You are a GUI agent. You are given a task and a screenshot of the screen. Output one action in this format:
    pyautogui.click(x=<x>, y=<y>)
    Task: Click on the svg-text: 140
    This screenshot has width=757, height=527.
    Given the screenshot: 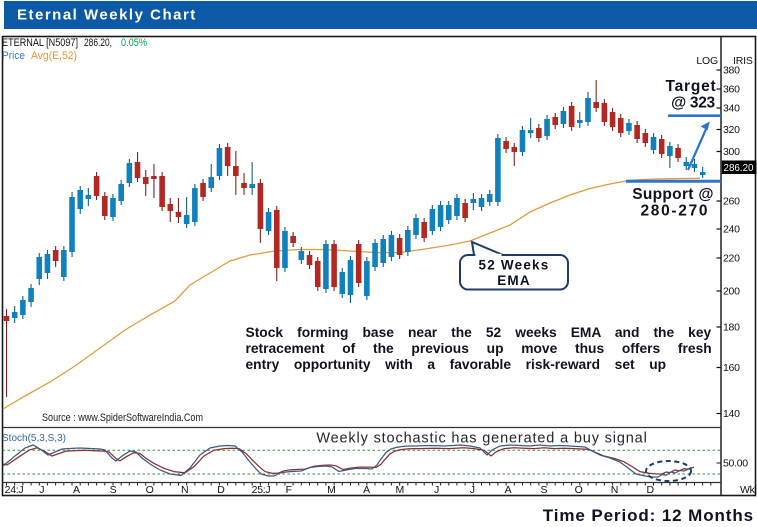 What is the action you would take?
    pyautogui.click(x=731, y=414)
    